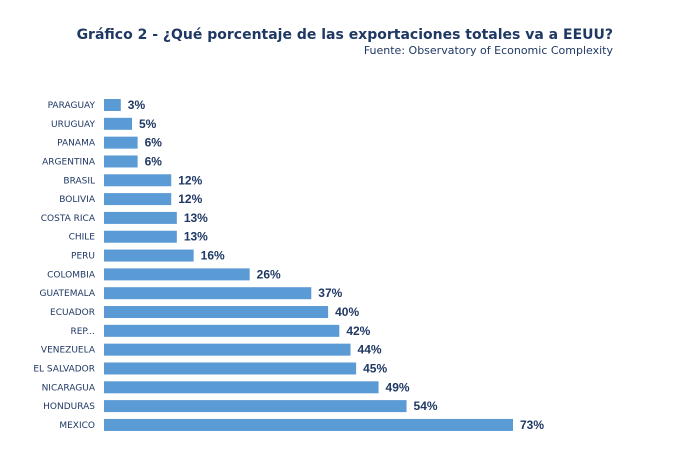 This screenshot has width=673, height=454. Describe the element at coordinates (69, 388) in the screenshot. I see `category-label: NICARAGUA` at that location.